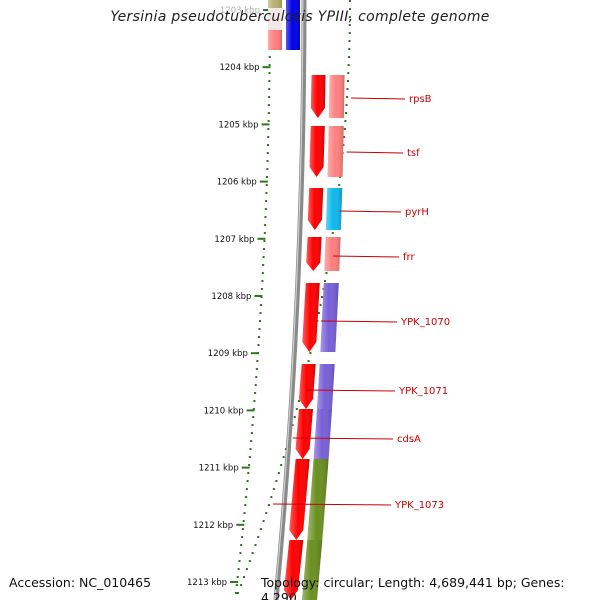 This screenshot has width=600, height=600. What do you see at coordinates (413, 153) in the screenshot?
I see `gene-label-tsf: tsf` at bounding box center [413, 153].